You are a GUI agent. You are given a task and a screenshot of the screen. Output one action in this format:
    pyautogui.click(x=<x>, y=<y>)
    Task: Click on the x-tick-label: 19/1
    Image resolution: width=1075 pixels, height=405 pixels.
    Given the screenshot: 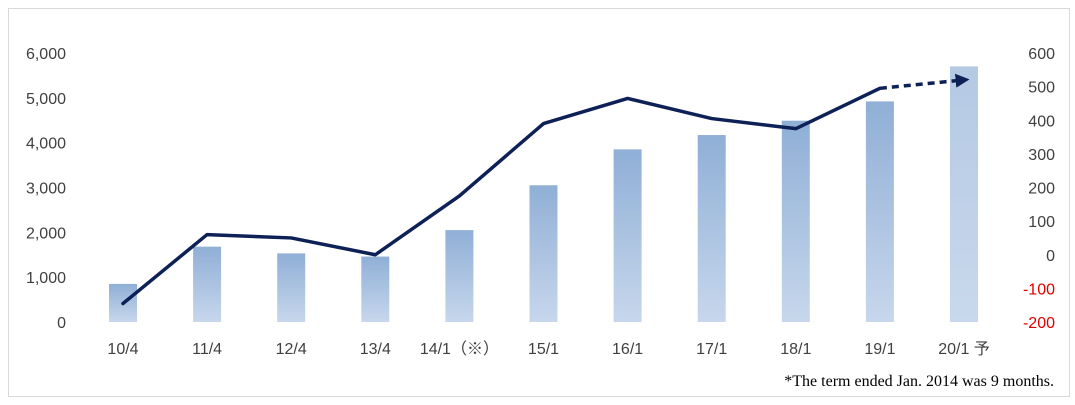 What is the action you would take?
    pyautogui.click(x=879, y=349)
    